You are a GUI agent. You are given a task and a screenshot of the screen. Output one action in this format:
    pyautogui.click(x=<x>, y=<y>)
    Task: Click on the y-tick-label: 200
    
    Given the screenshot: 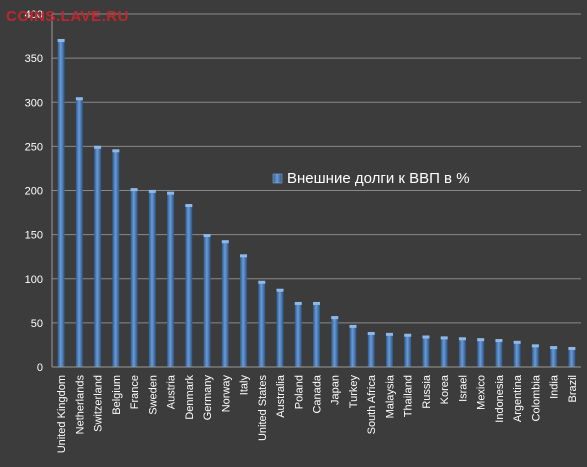 What is the action you would take?
    pyautogui.click(x=34, y=192)
    